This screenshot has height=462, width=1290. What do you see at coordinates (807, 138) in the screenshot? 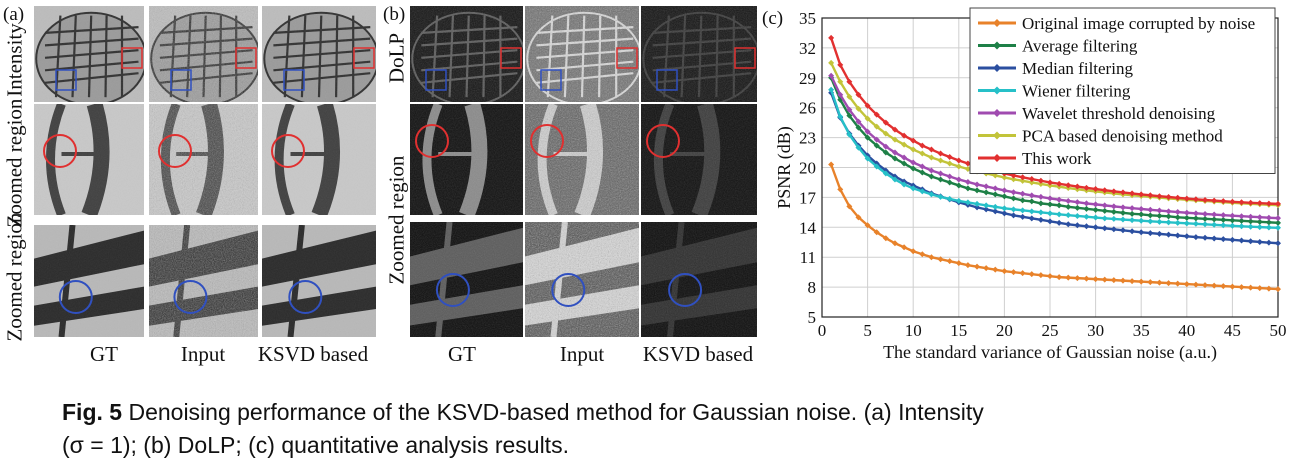
I see `y-tick-label: 23` at bounding box center [807, 138].